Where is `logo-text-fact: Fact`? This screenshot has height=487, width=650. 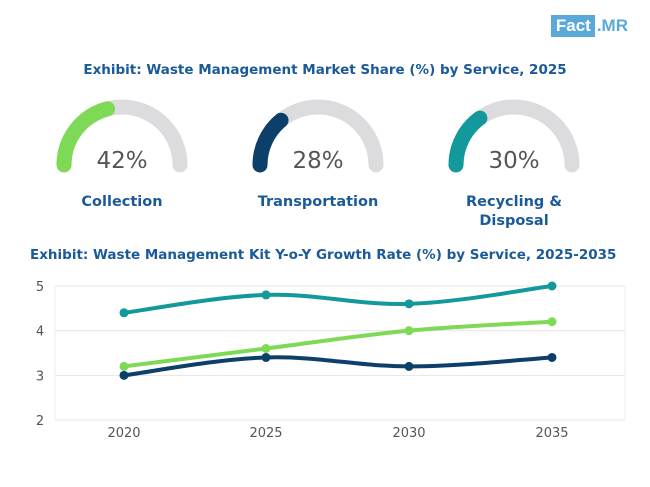 logo-text-fact: Fact is located at coordinates (572, 26).